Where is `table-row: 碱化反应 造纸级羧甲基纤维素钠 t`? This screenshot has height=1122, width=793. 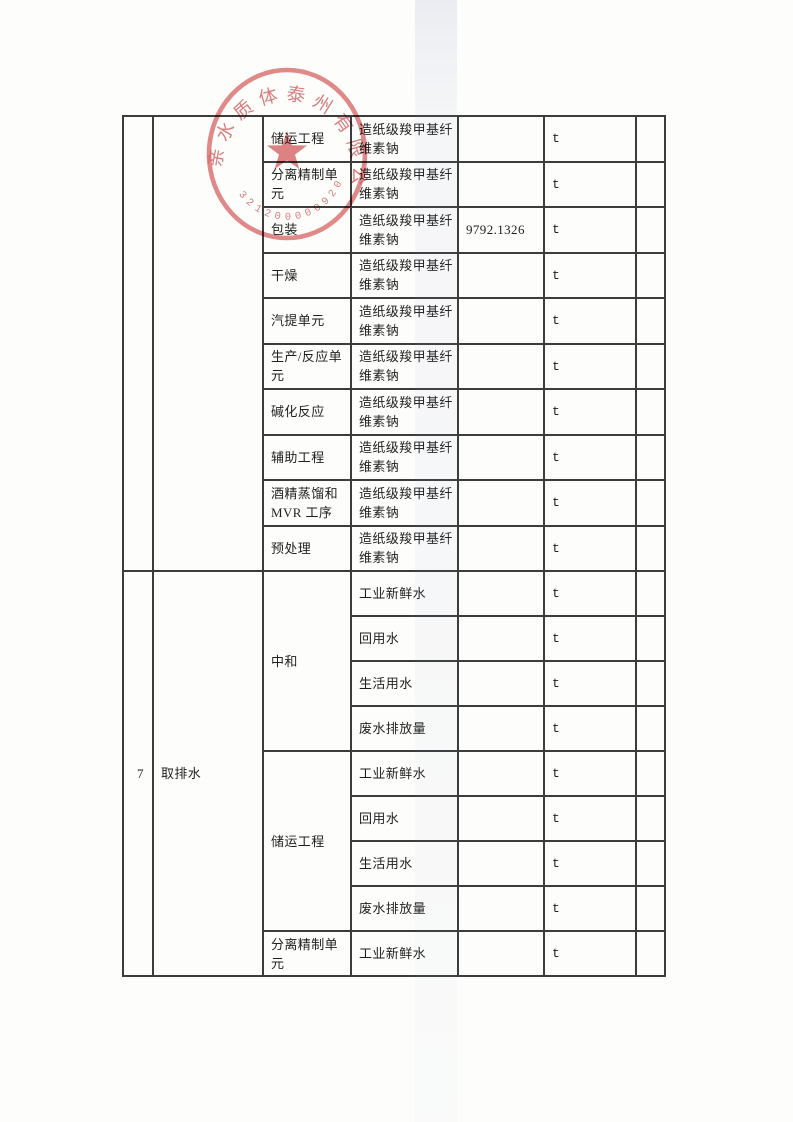 table-row: 碱化反应 造纸级羧甲基纤维素钠 t is located at coordinates (394, 412).